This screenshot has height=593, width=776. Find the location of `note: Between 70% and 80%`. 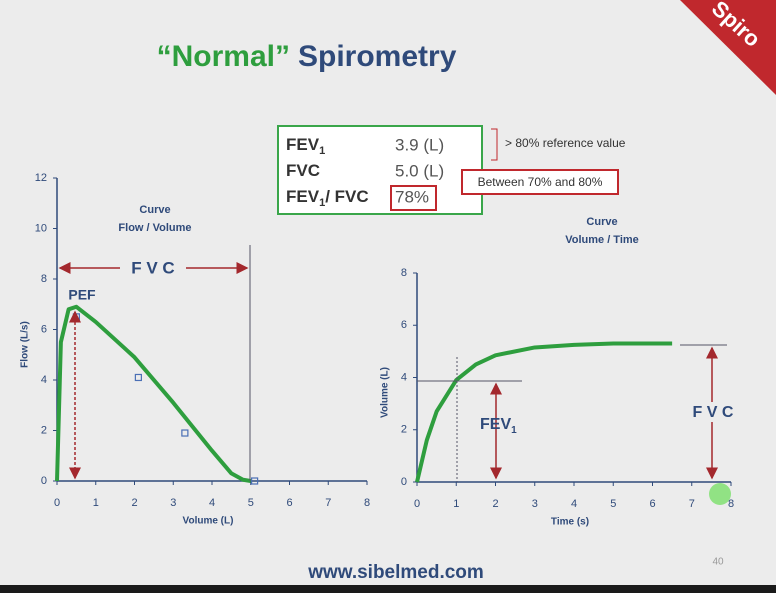

note: Between 70% and 80% is located at coordinates (540, 182).